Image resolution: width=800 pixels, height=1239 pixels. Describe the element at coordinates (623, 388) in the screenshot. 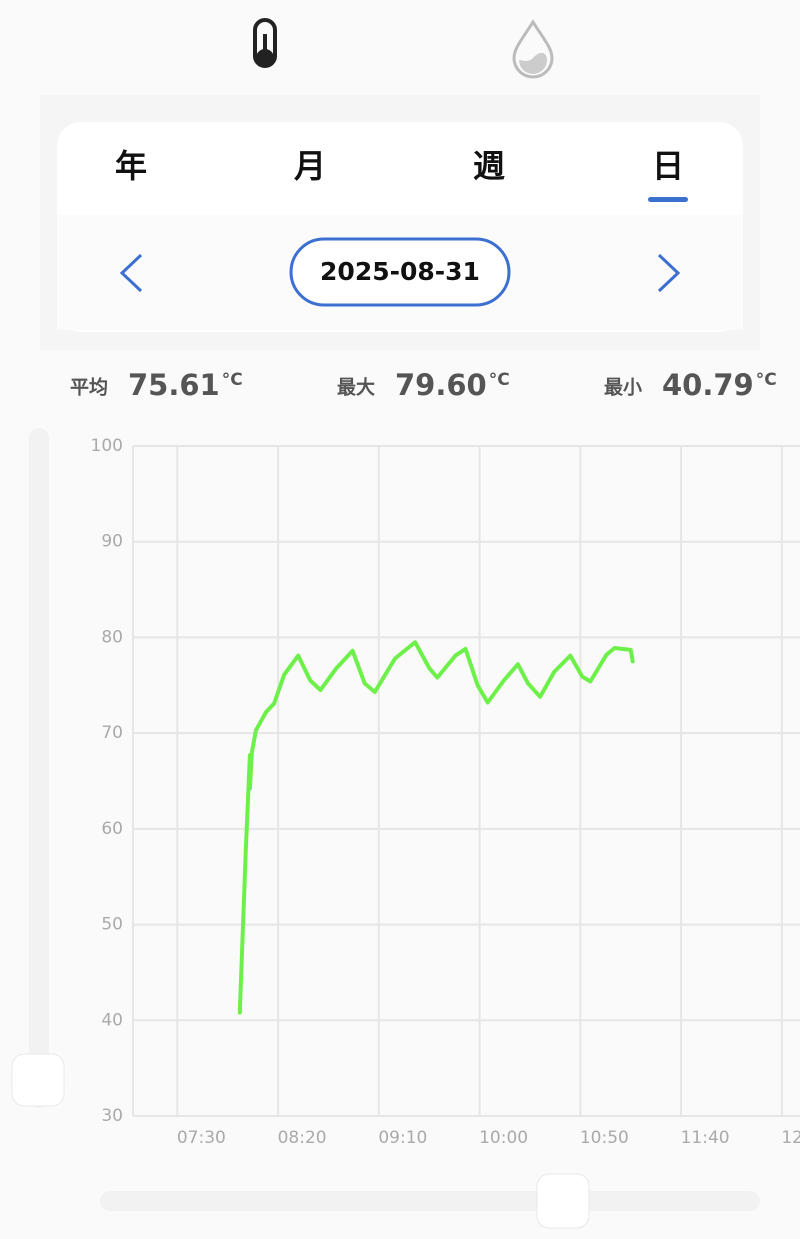

I see `stat-label: 最小` at that location.